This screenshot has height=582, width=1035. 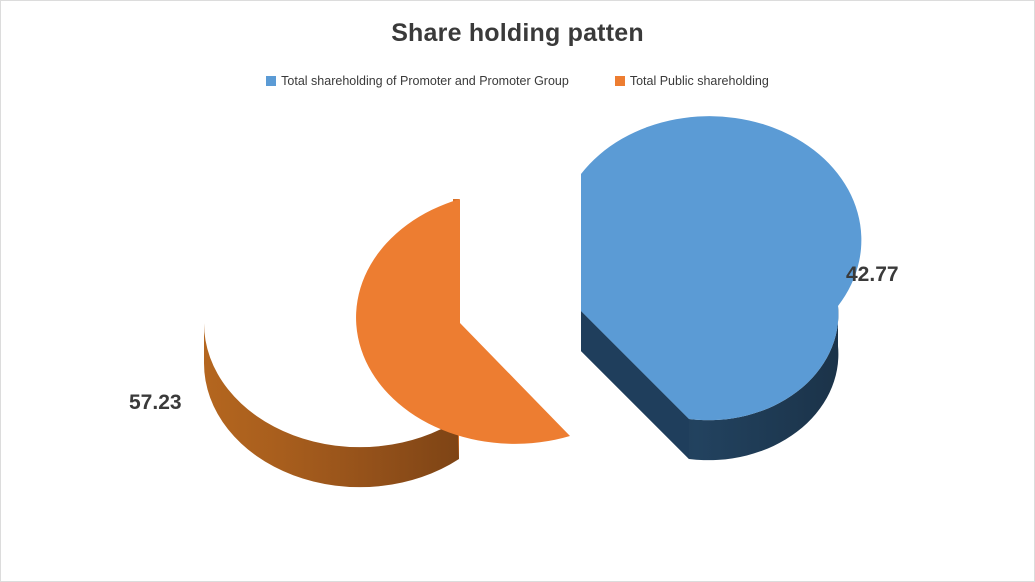 I want to click on pie-slice-promoter-side, so click(x=710, y=383).